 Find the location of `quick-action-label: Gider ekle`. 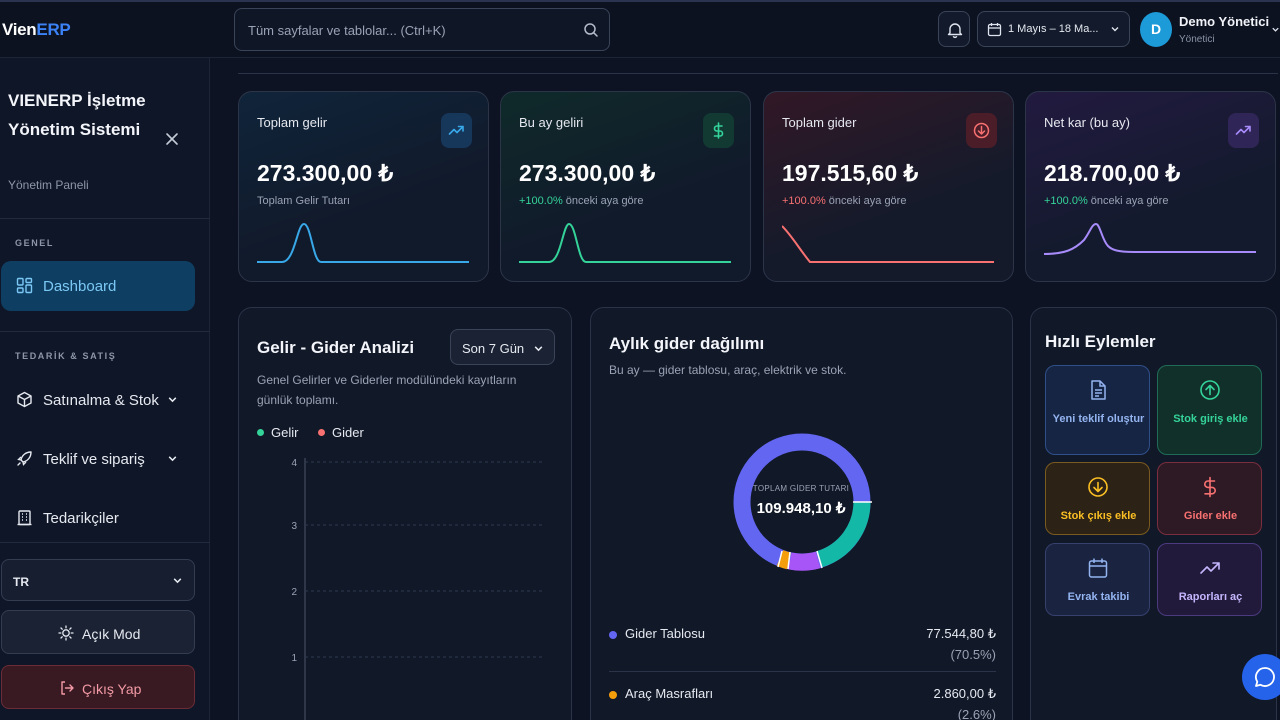

quick-action-label: Gider ekle is located at coordinates (1210, 516).